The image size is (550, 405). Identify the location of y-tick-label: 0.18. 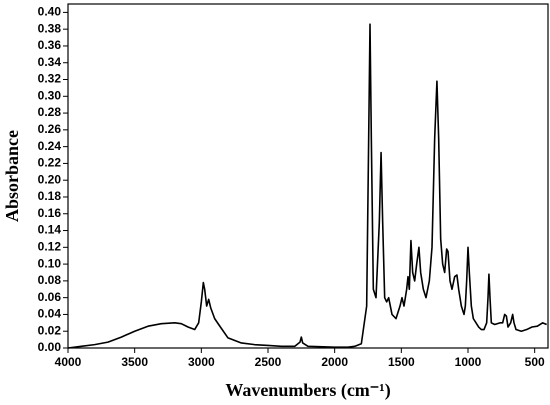
(50, 196).